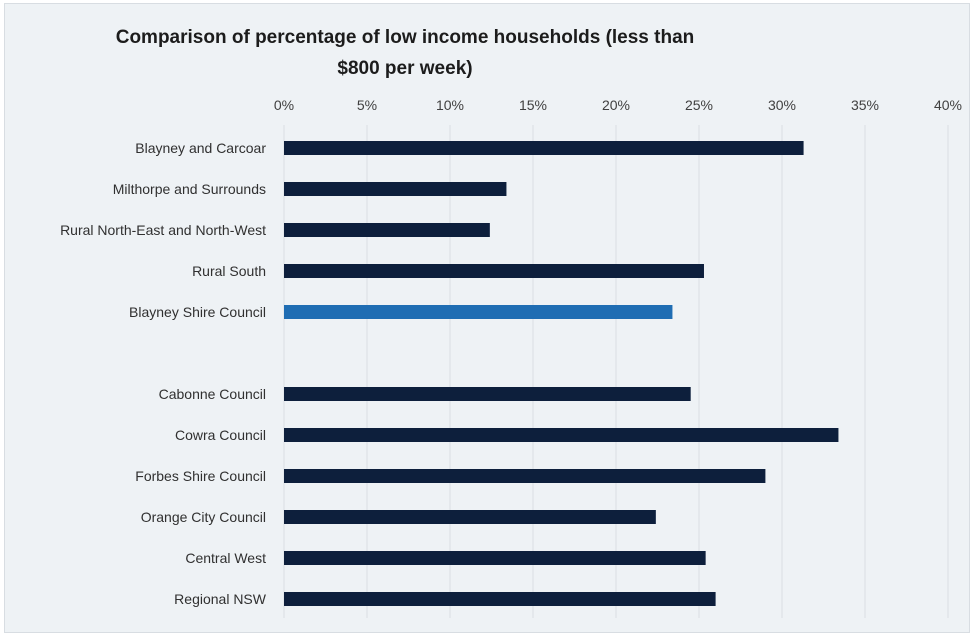 This screenshot has width=974, height=637. I want to click on category-label: Blayney and Carcoar, so click(200, 148).